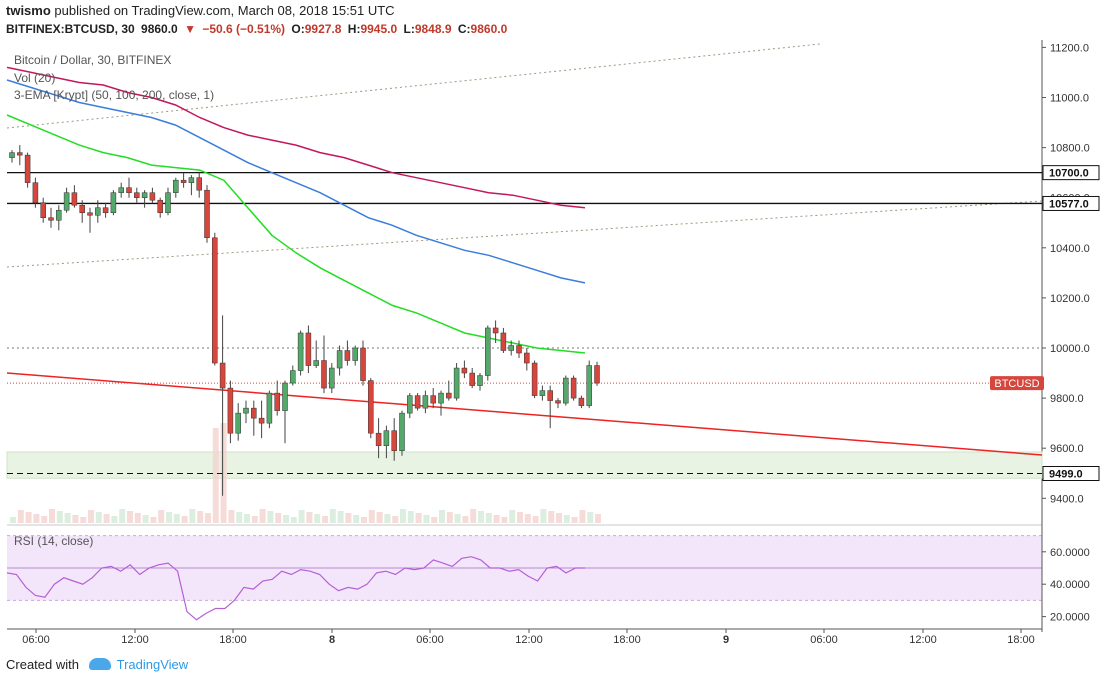 The width and height of the screenshot is (1103, 683). I want to click on tradingview-brand: TradingView, so click(152, 664).